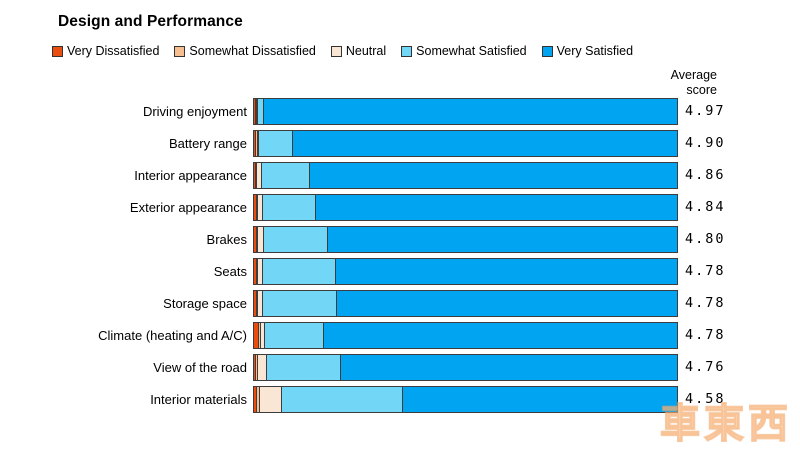 The image size is (800, 451). Describe the element at coordinates (705, 239) in the screenshot. I see `average-score: 4.80` at that location.